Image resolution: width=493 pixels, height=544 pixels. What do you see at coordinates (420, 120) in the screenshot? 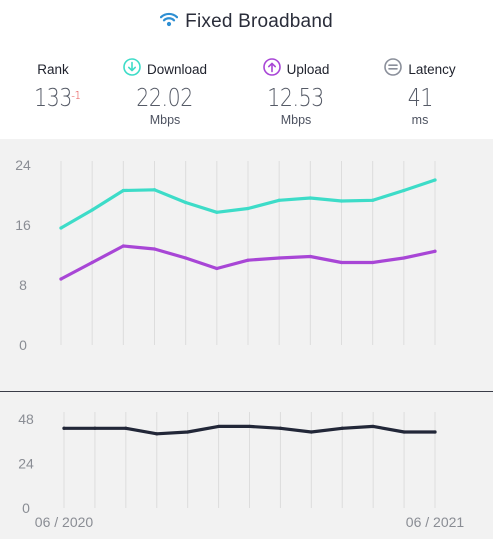
I see `latency-unit: ms` at bounding box center [420, 120].